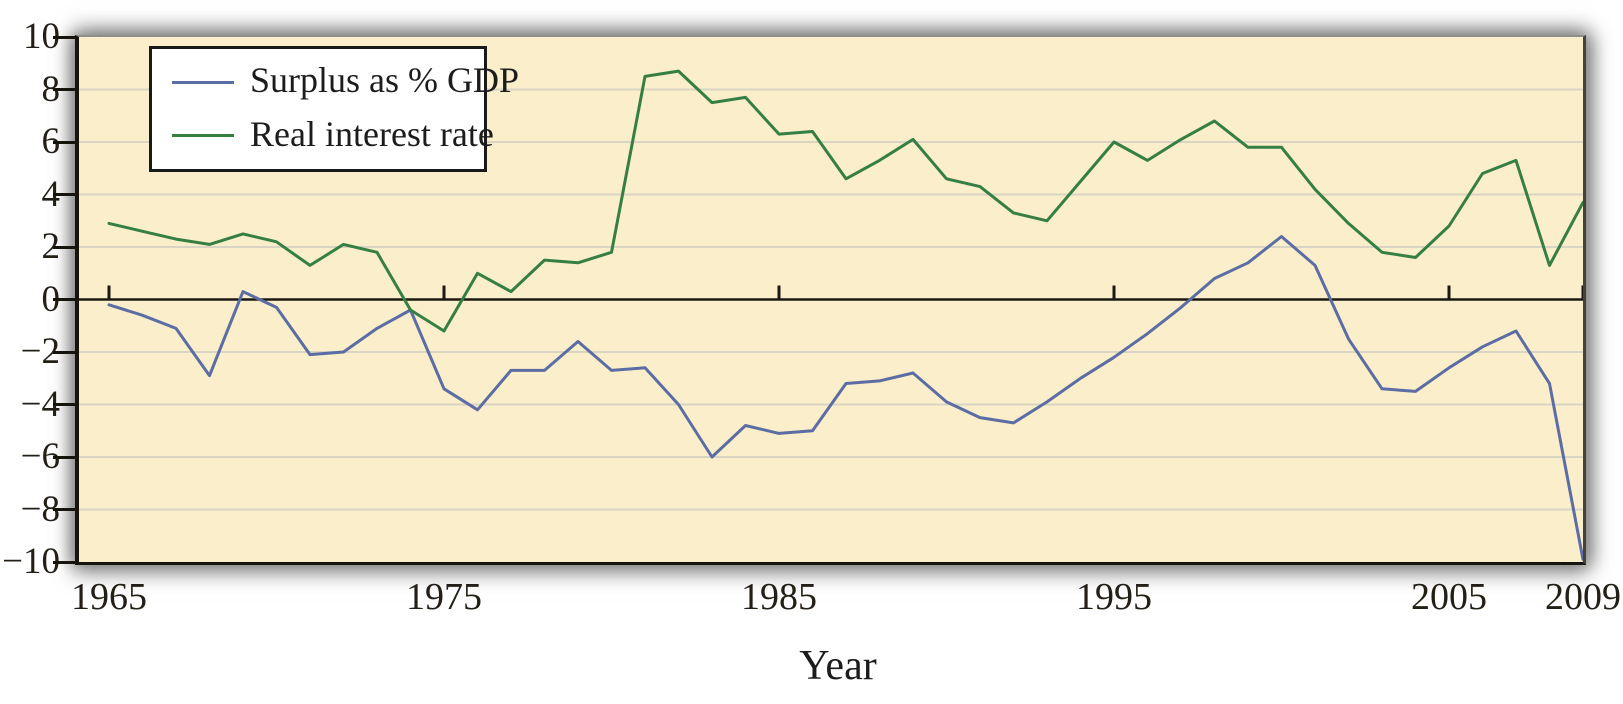  Describe the element at coordinates (40, 404) in the screenshot. I see `y-tick-label: −4` at that location.